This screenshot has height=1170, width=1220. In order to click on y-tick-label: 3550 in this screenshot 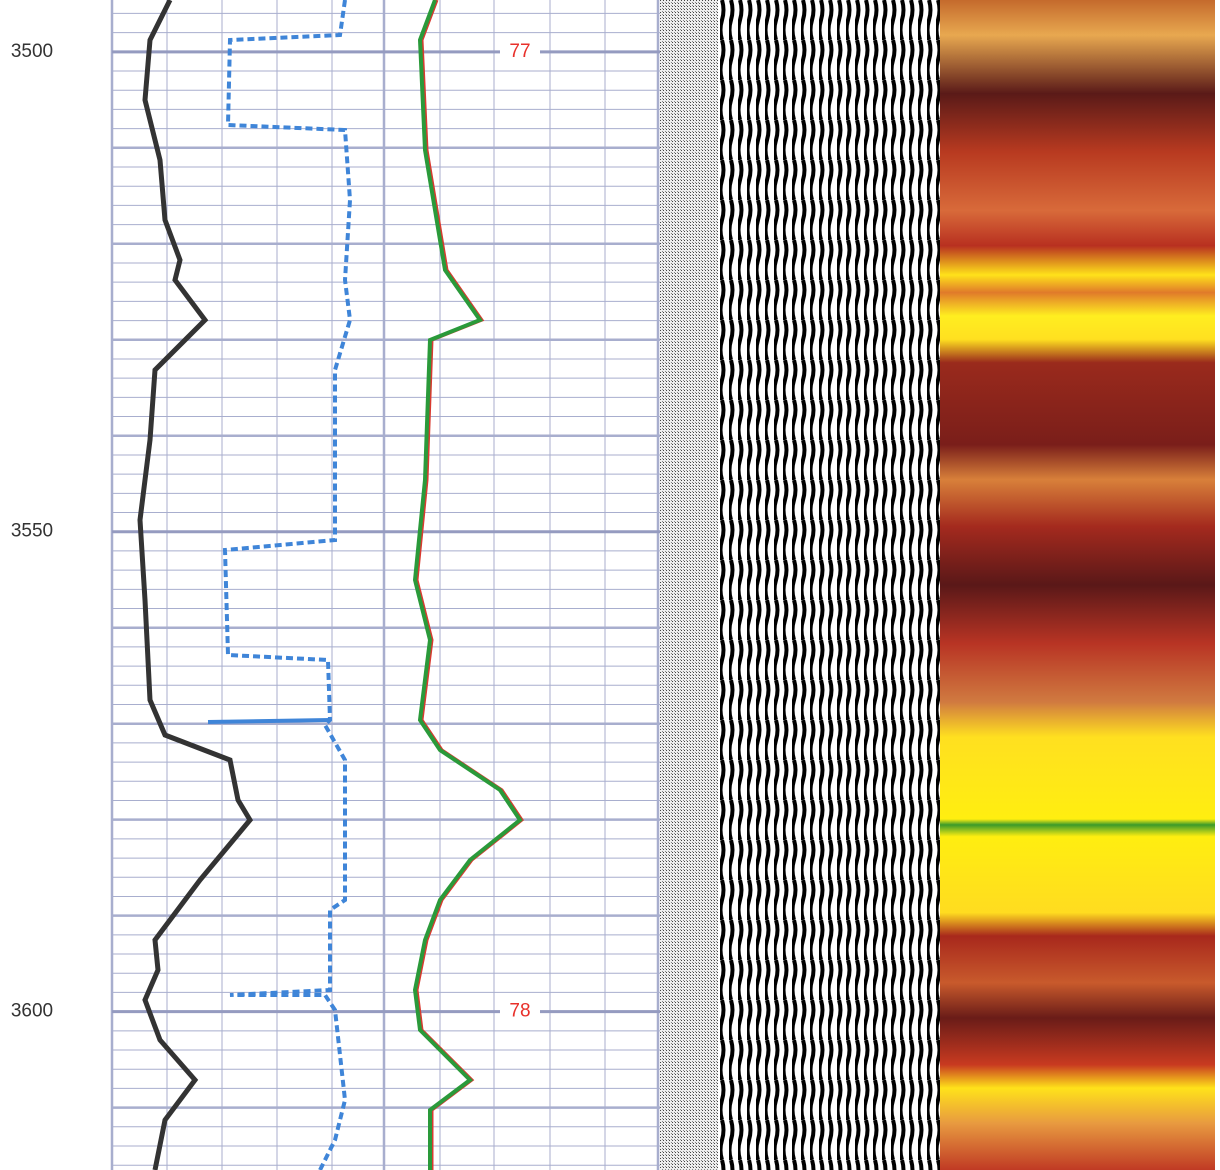, I will do `click(32, 531)`.